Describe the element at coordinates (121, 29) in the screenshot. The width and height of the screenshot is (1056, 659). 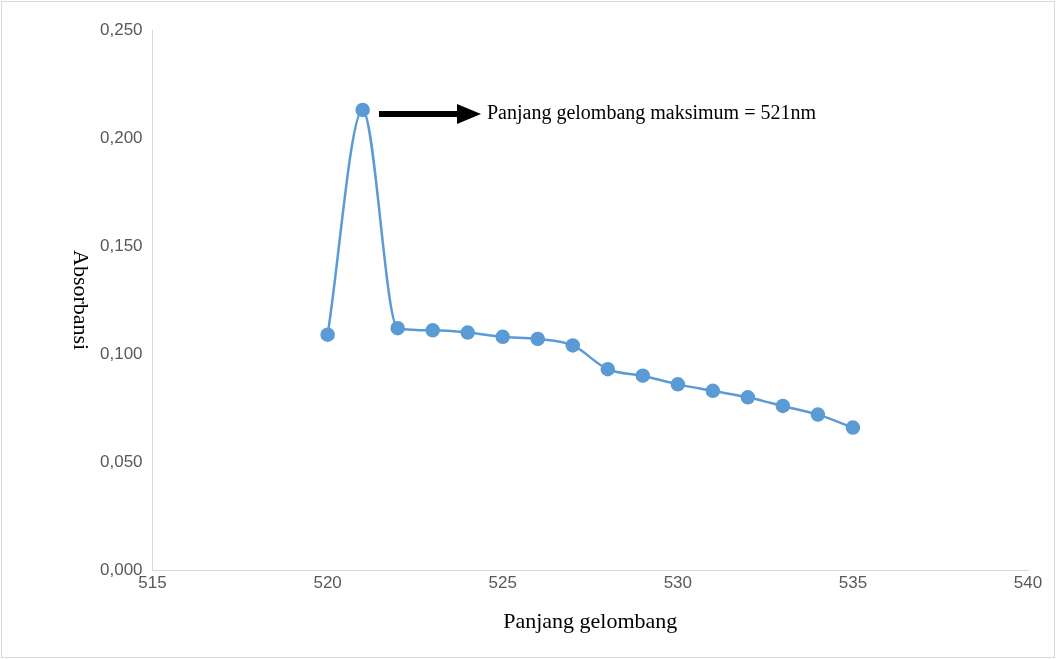
I see `y-tick-label: 0,250` at that location.